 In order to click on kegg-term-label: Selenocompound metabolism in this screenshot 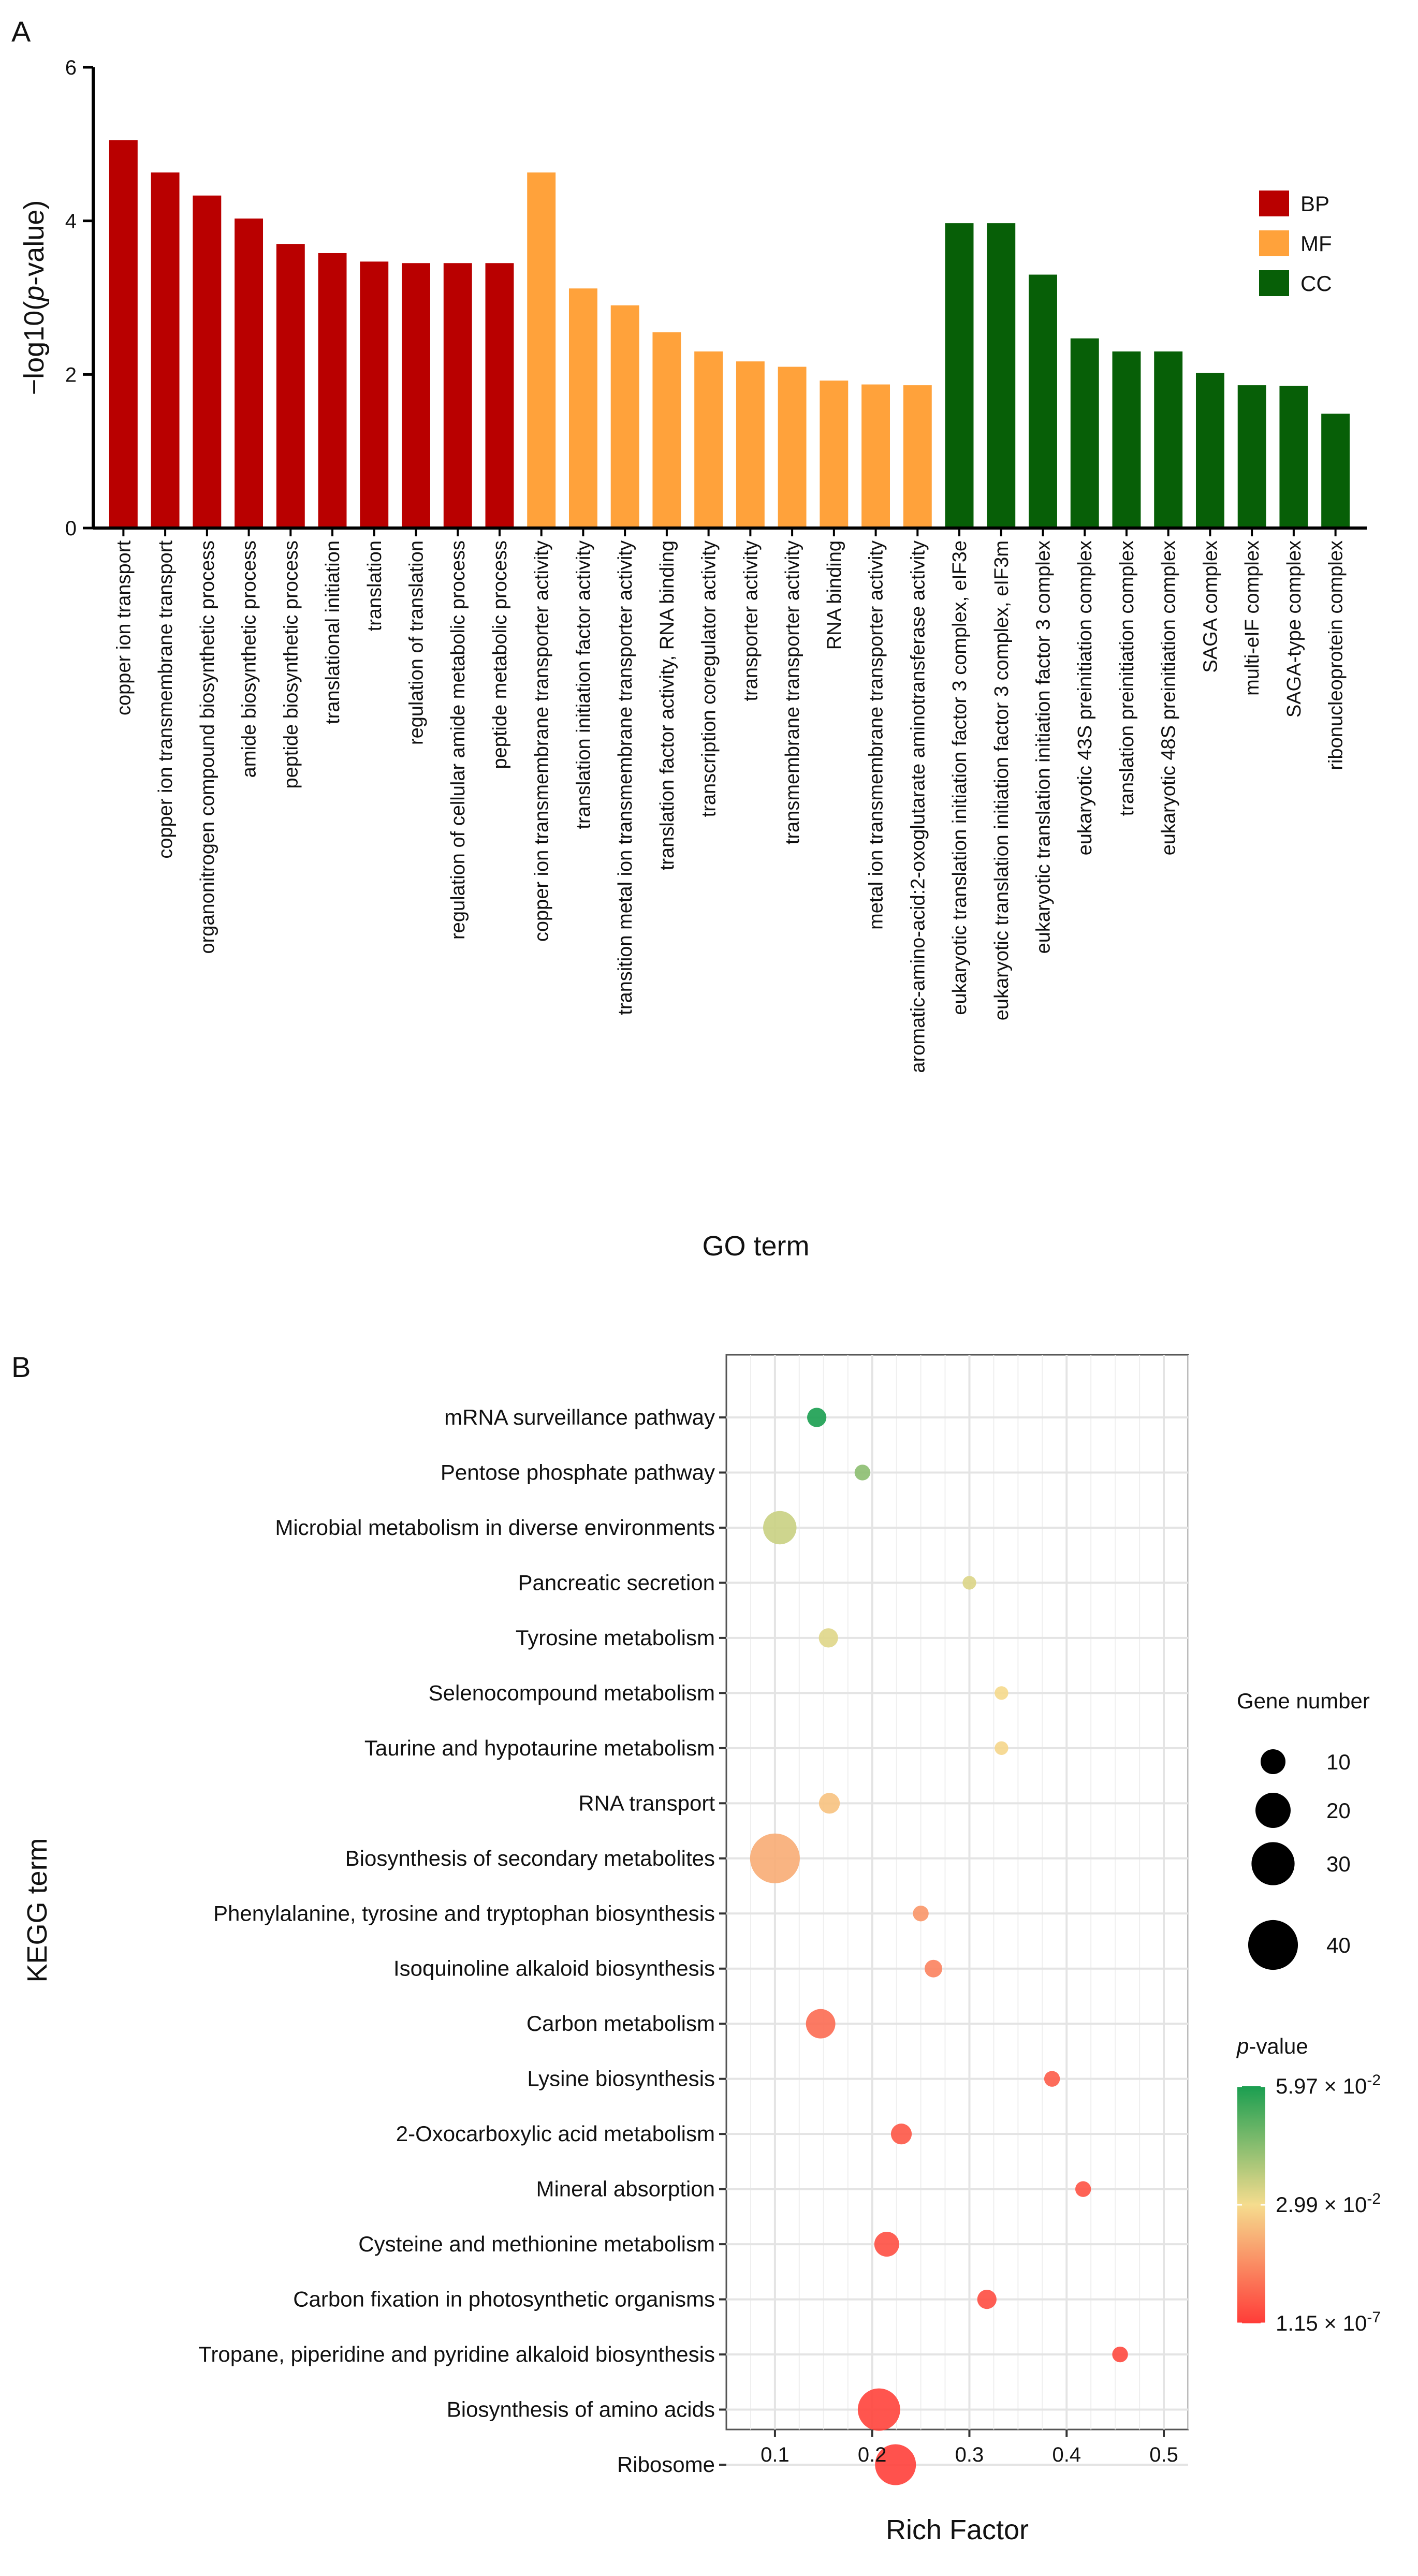, I will do `click(572, 1693)`.